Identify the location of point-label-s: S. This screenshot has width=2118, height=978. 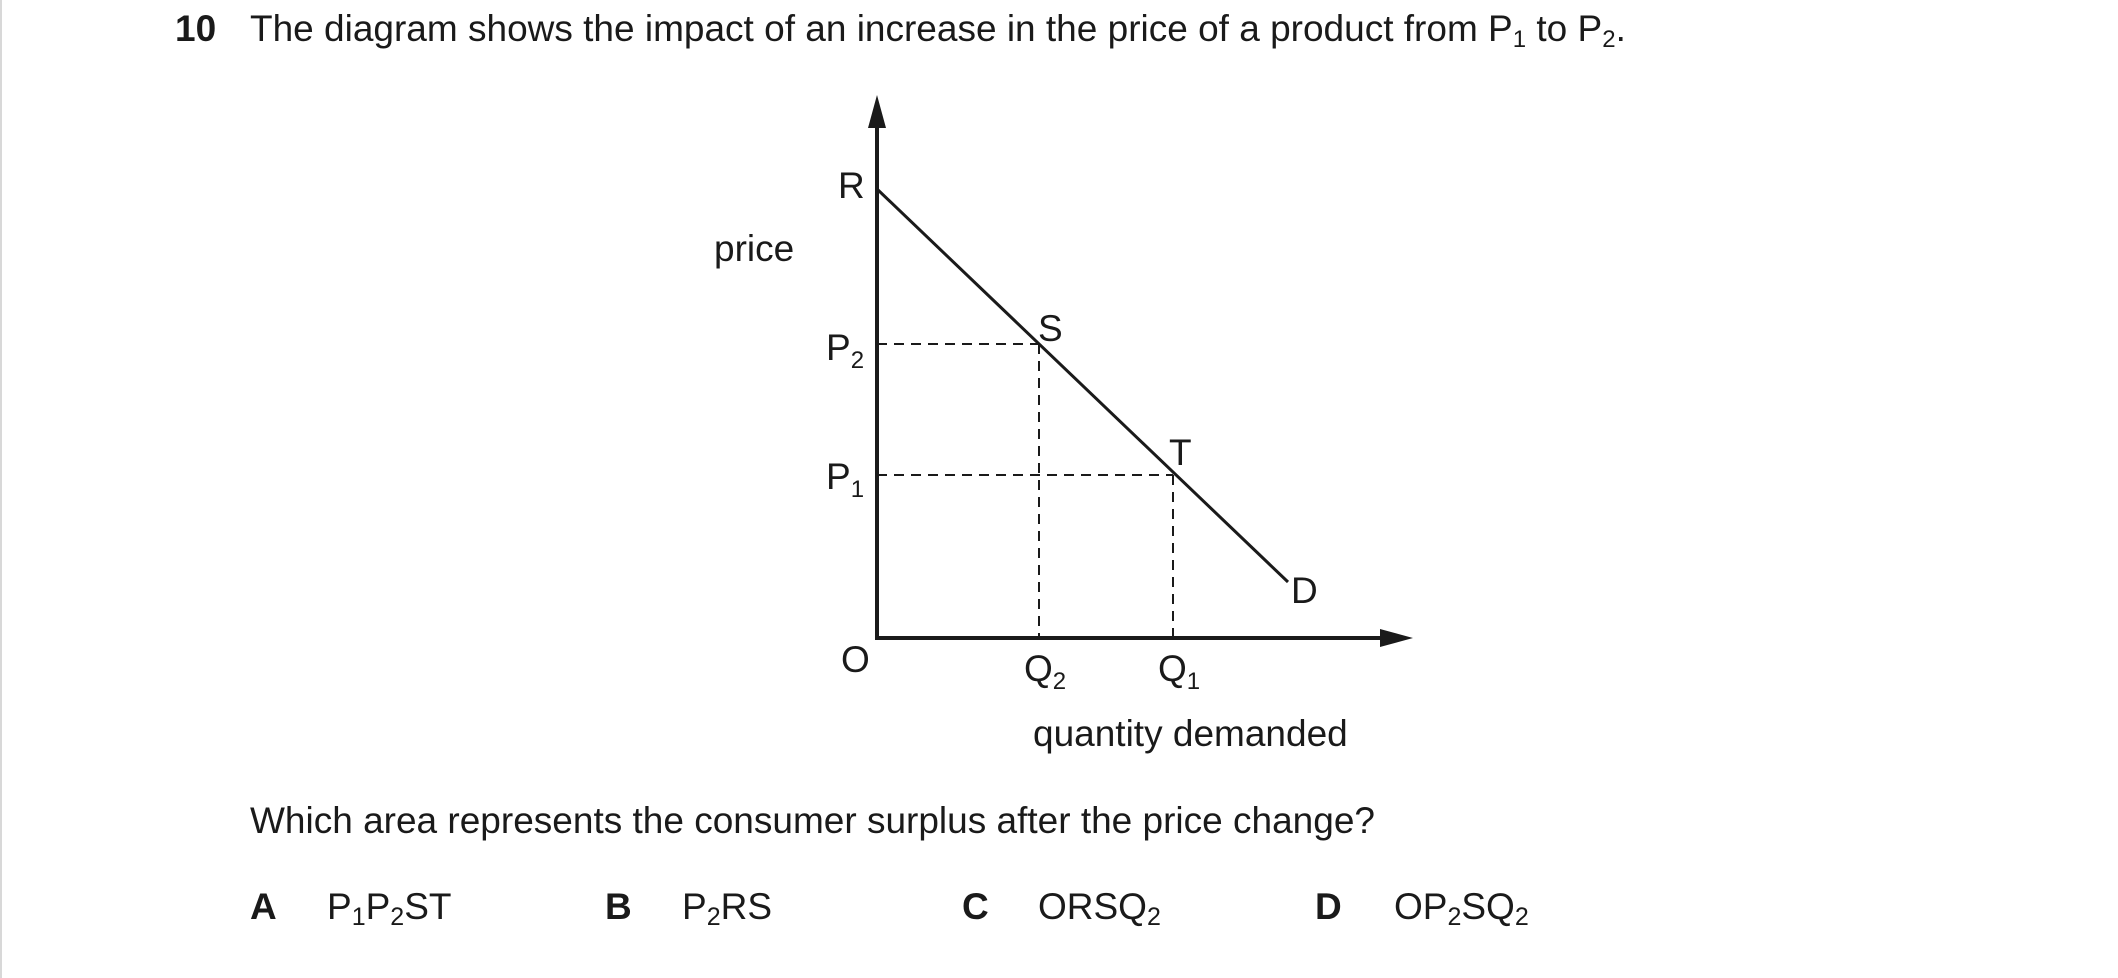
(1050, 328).